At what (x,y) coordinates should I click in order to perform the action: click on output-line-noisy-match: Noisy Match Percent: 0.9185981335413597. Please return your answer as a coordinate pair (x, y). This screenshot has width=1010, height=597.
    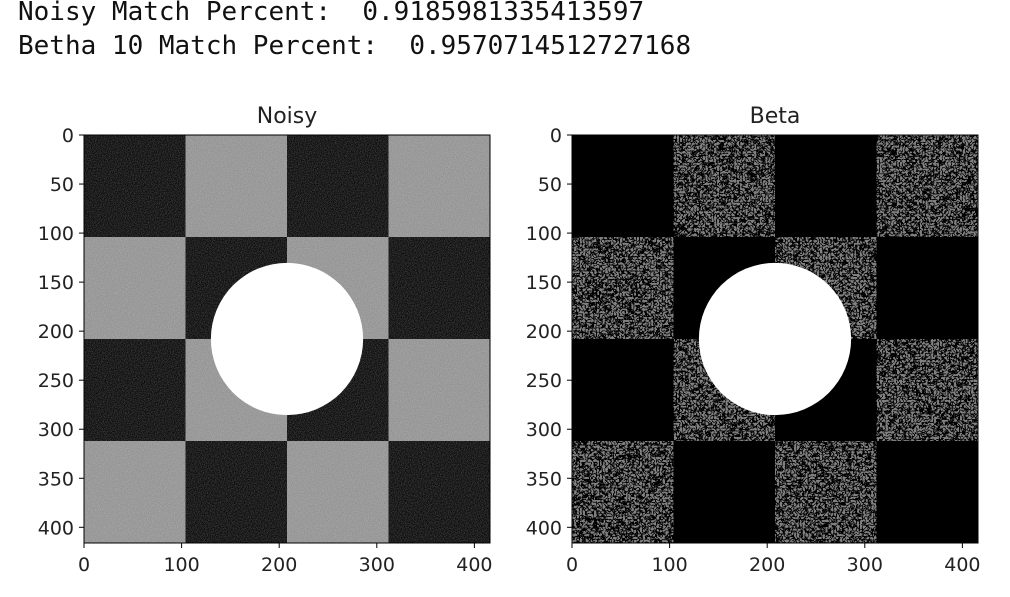
    Looking at the image, I should click on (331, 13).